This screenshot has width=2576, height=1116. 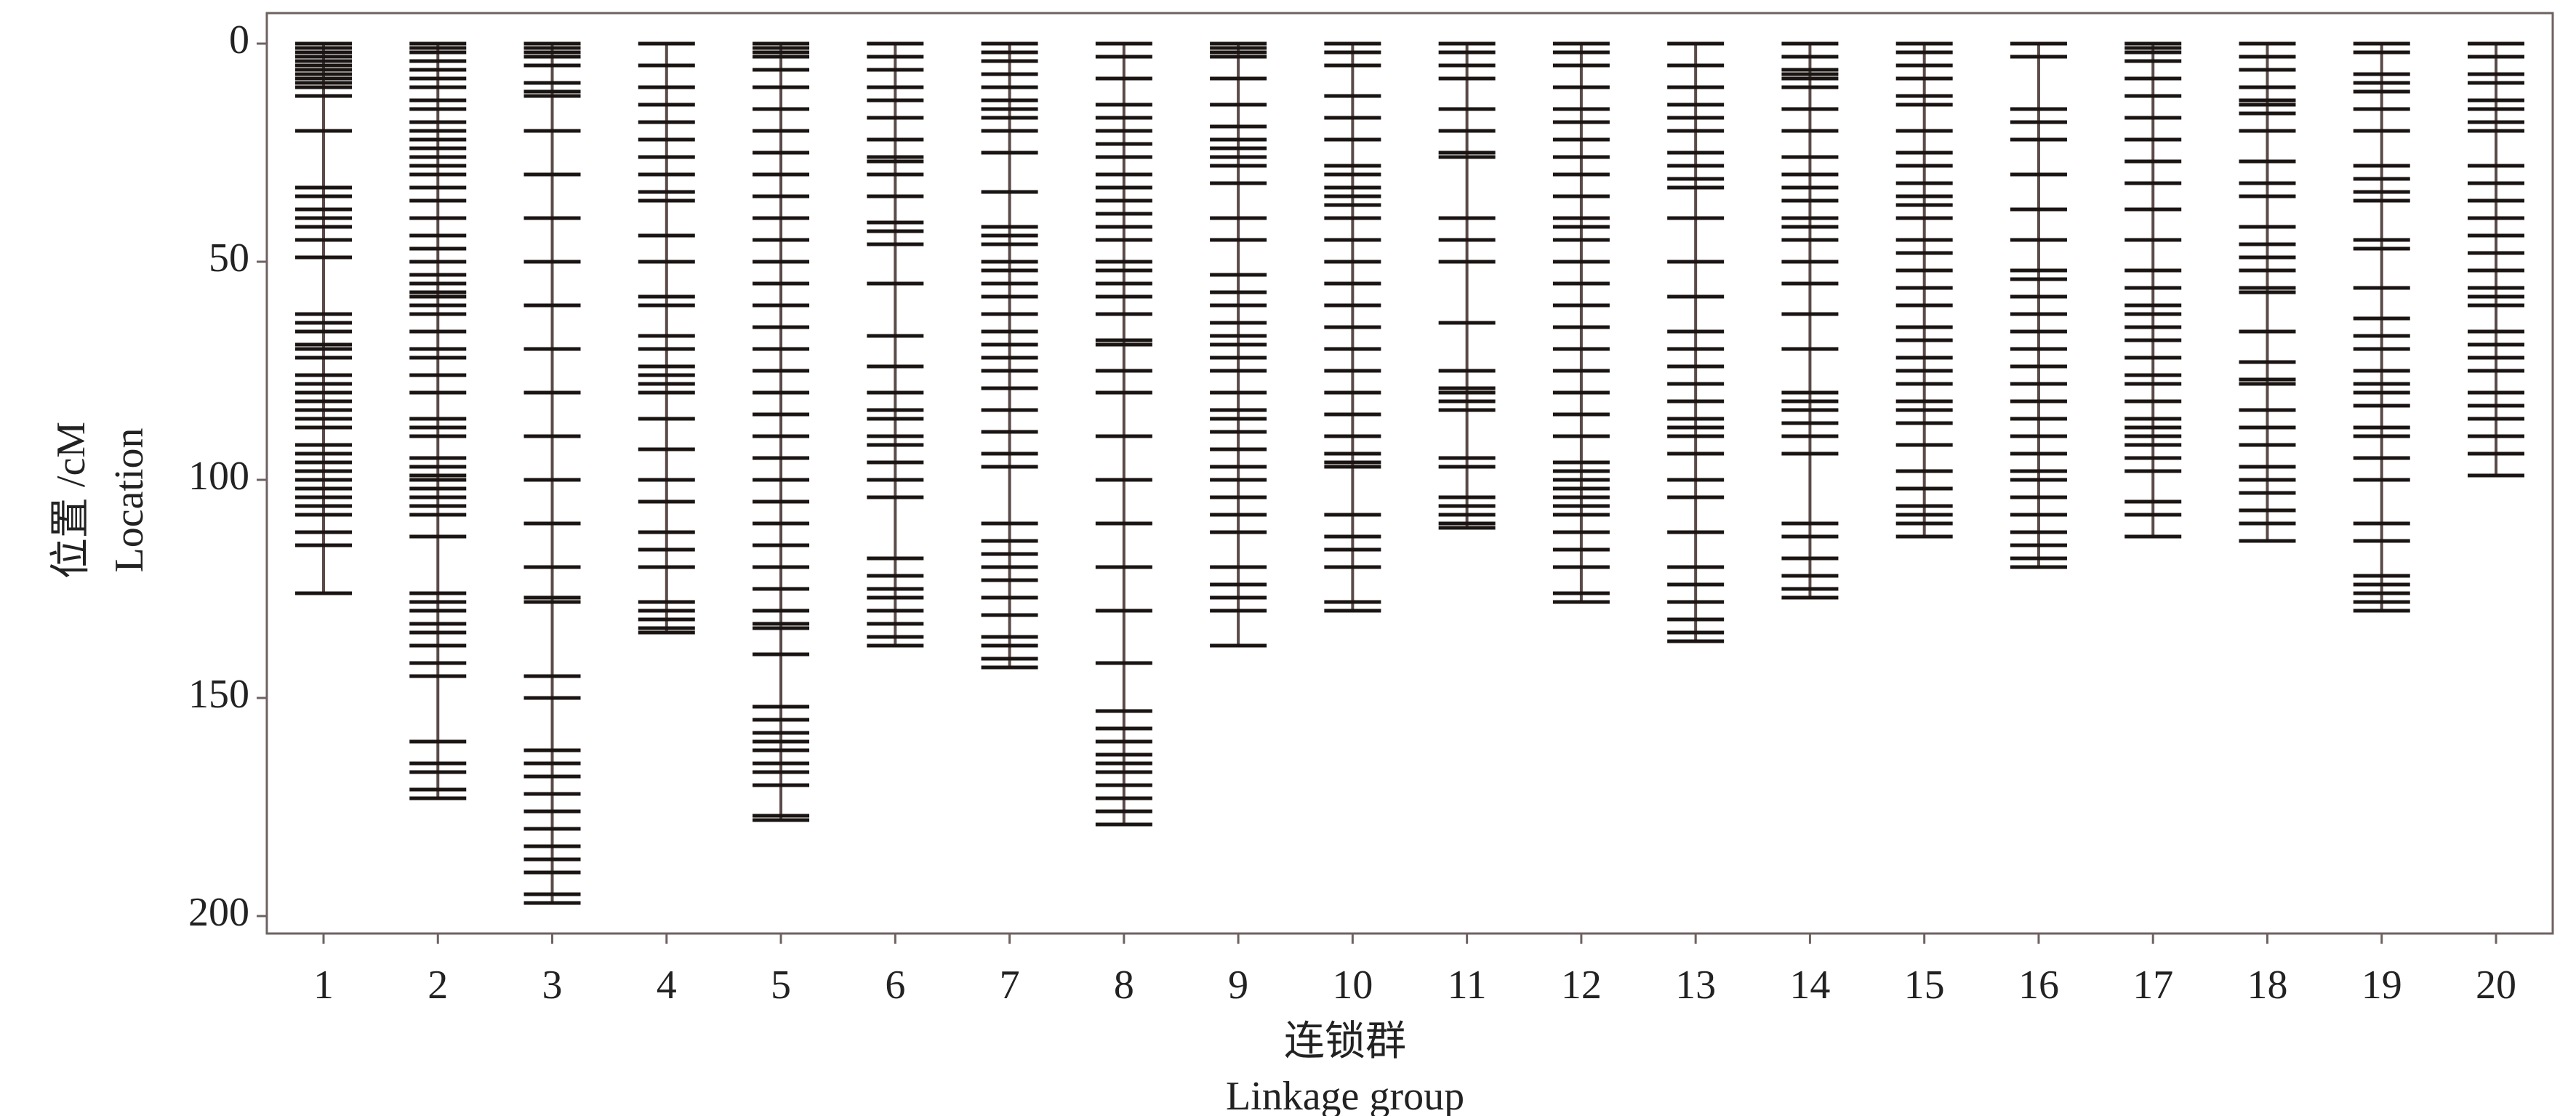 I want to click on x-tick-label: 6, so click(x=895, y=985).